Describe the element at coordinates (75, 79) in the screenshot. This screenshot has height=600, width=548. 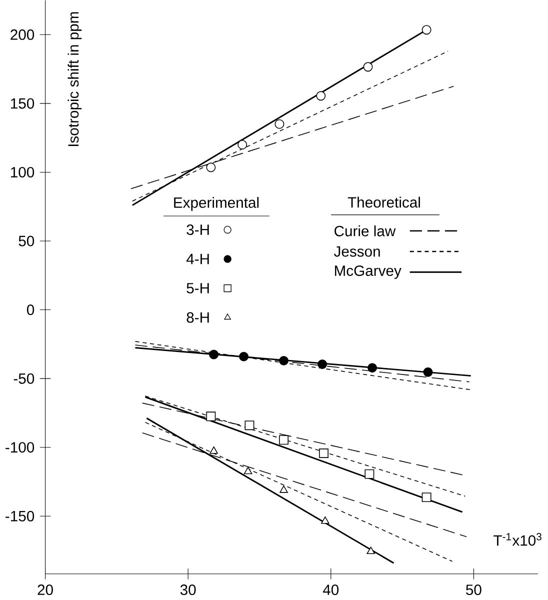
I see `y-axis-title: Isotropic shift in ppm` at that location.